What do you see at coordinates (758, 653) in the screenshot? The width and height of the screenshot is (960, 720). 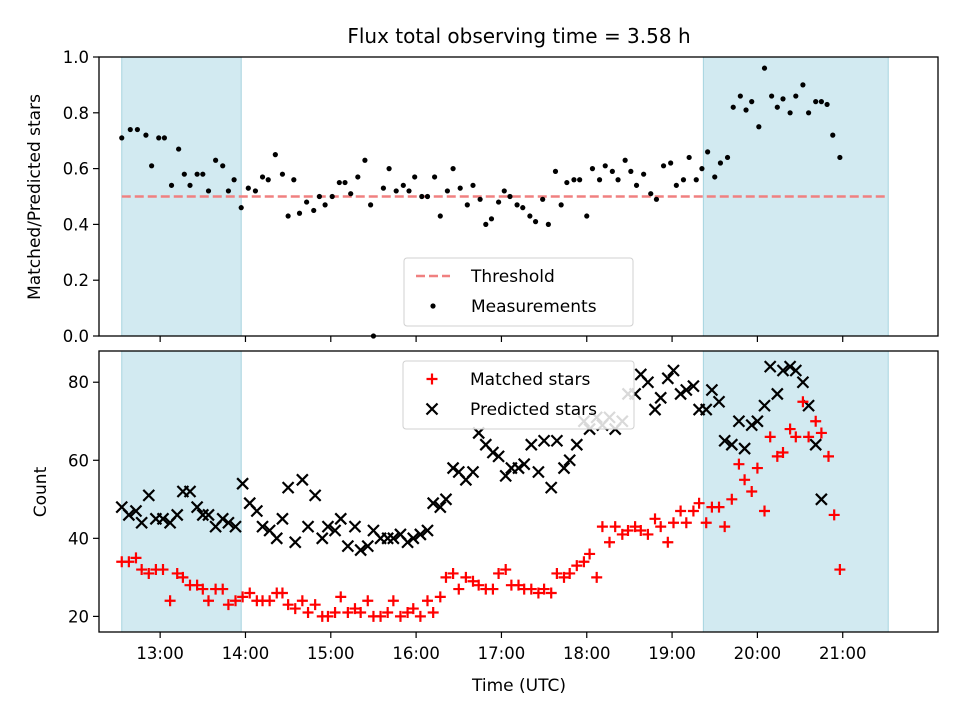 I see `x-tick-label: 20:00` at bounding box center [758, 653].